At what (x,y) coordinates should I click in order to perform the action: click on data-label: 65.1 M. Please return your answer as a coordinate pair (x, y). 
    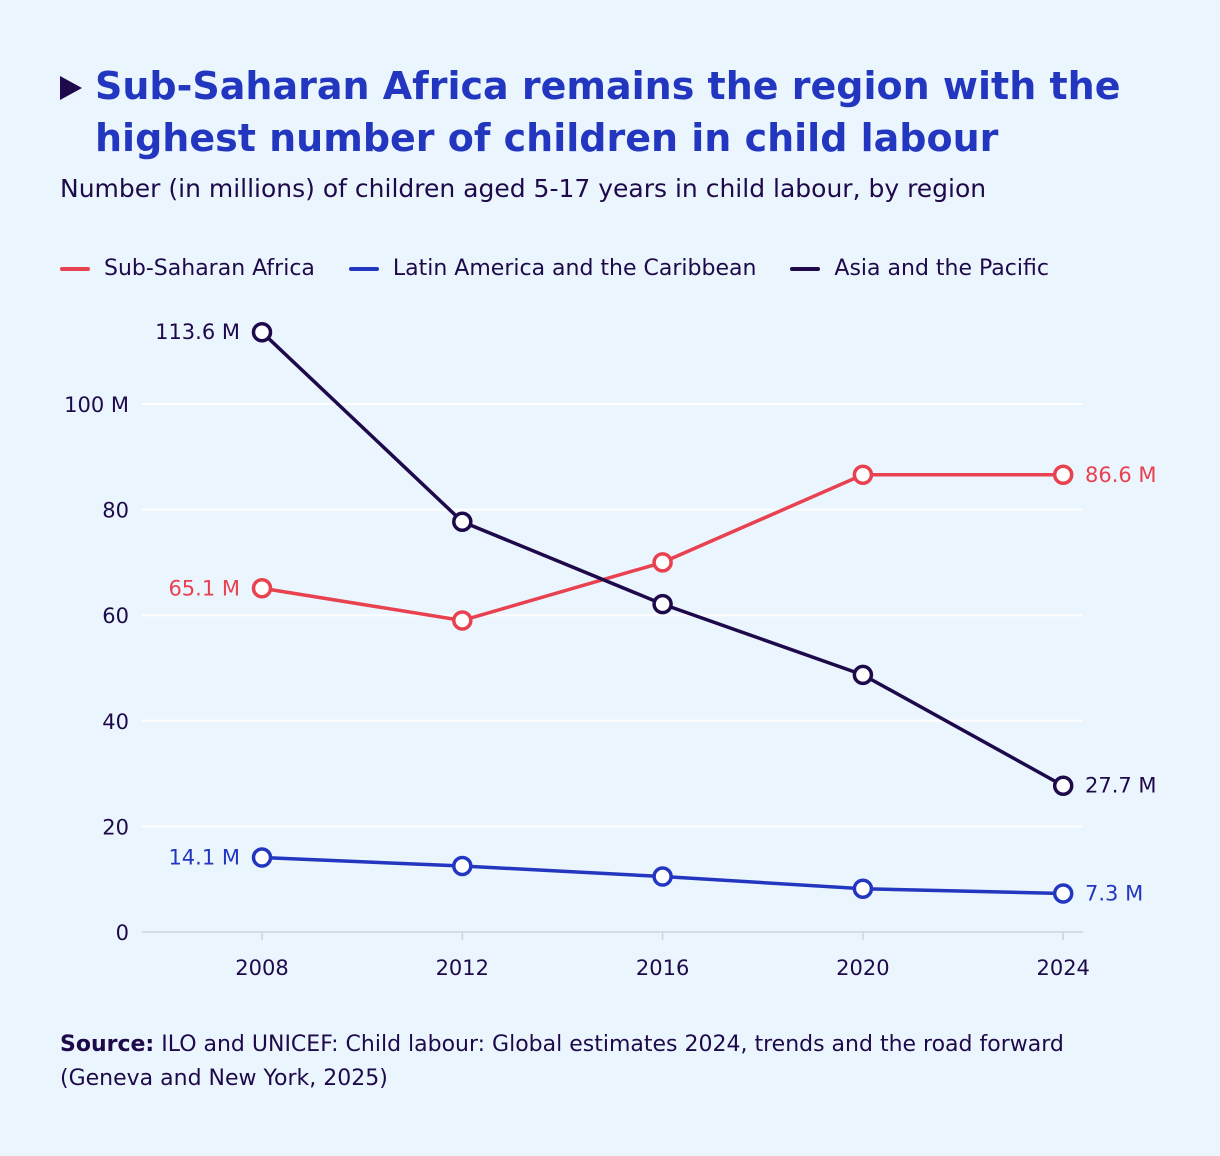
    Looking at the image, I should click on (204, 588).